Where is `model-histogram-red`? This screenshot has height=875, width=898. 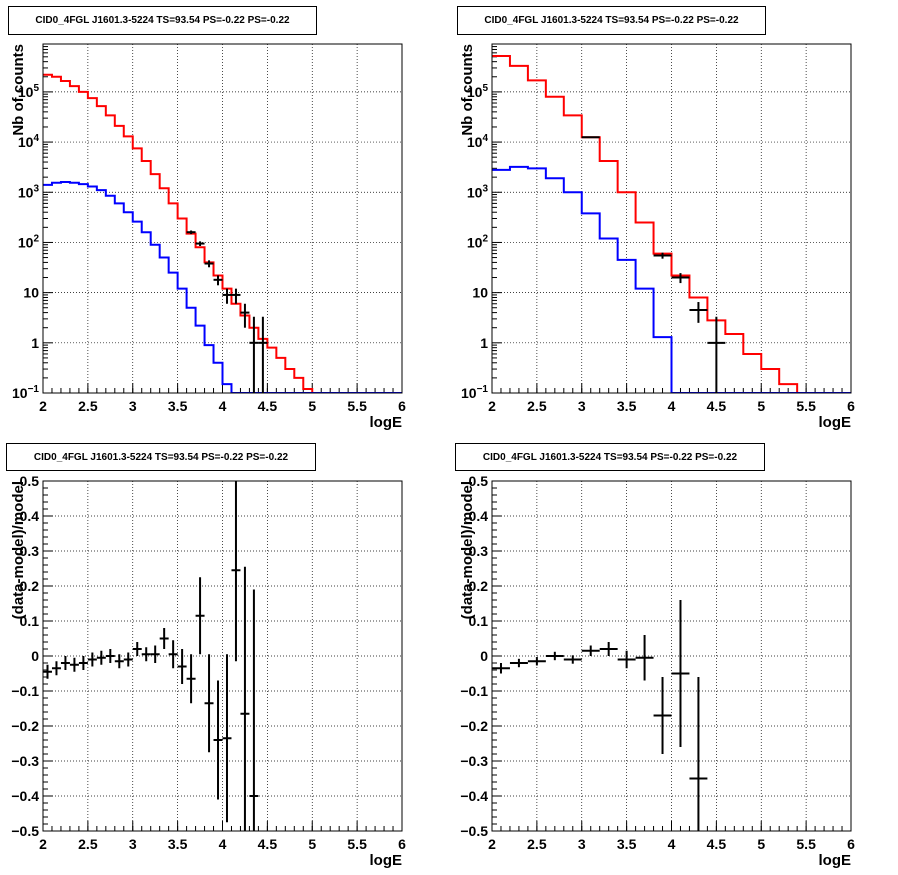 model-histogram-red is located at coordinates (222, 233).